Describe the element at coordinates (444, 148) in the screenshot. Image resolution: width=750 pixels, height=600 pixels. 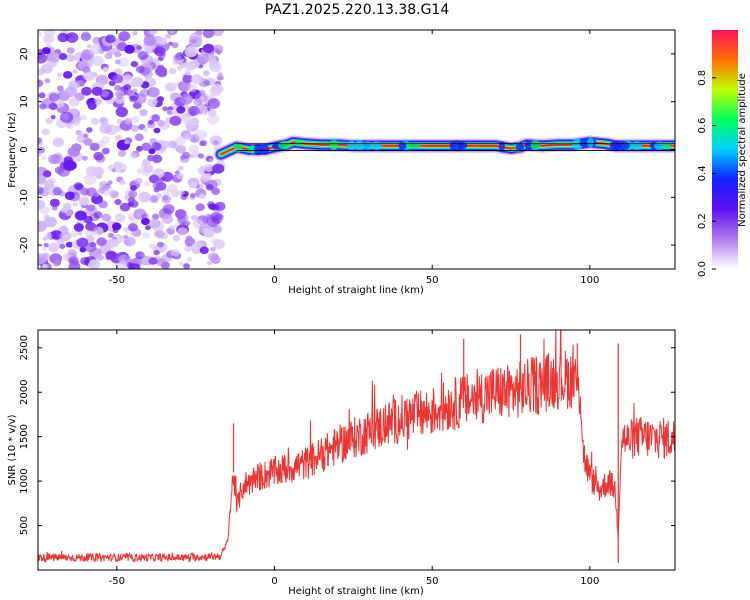
I see `signal-track` at that location.